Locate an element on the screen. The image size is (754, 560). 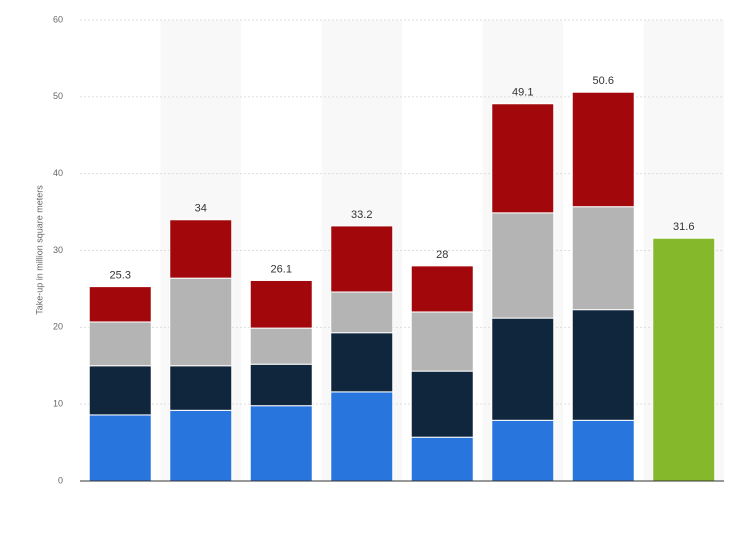
total-label: 34 is located at coordinates (201, 209).